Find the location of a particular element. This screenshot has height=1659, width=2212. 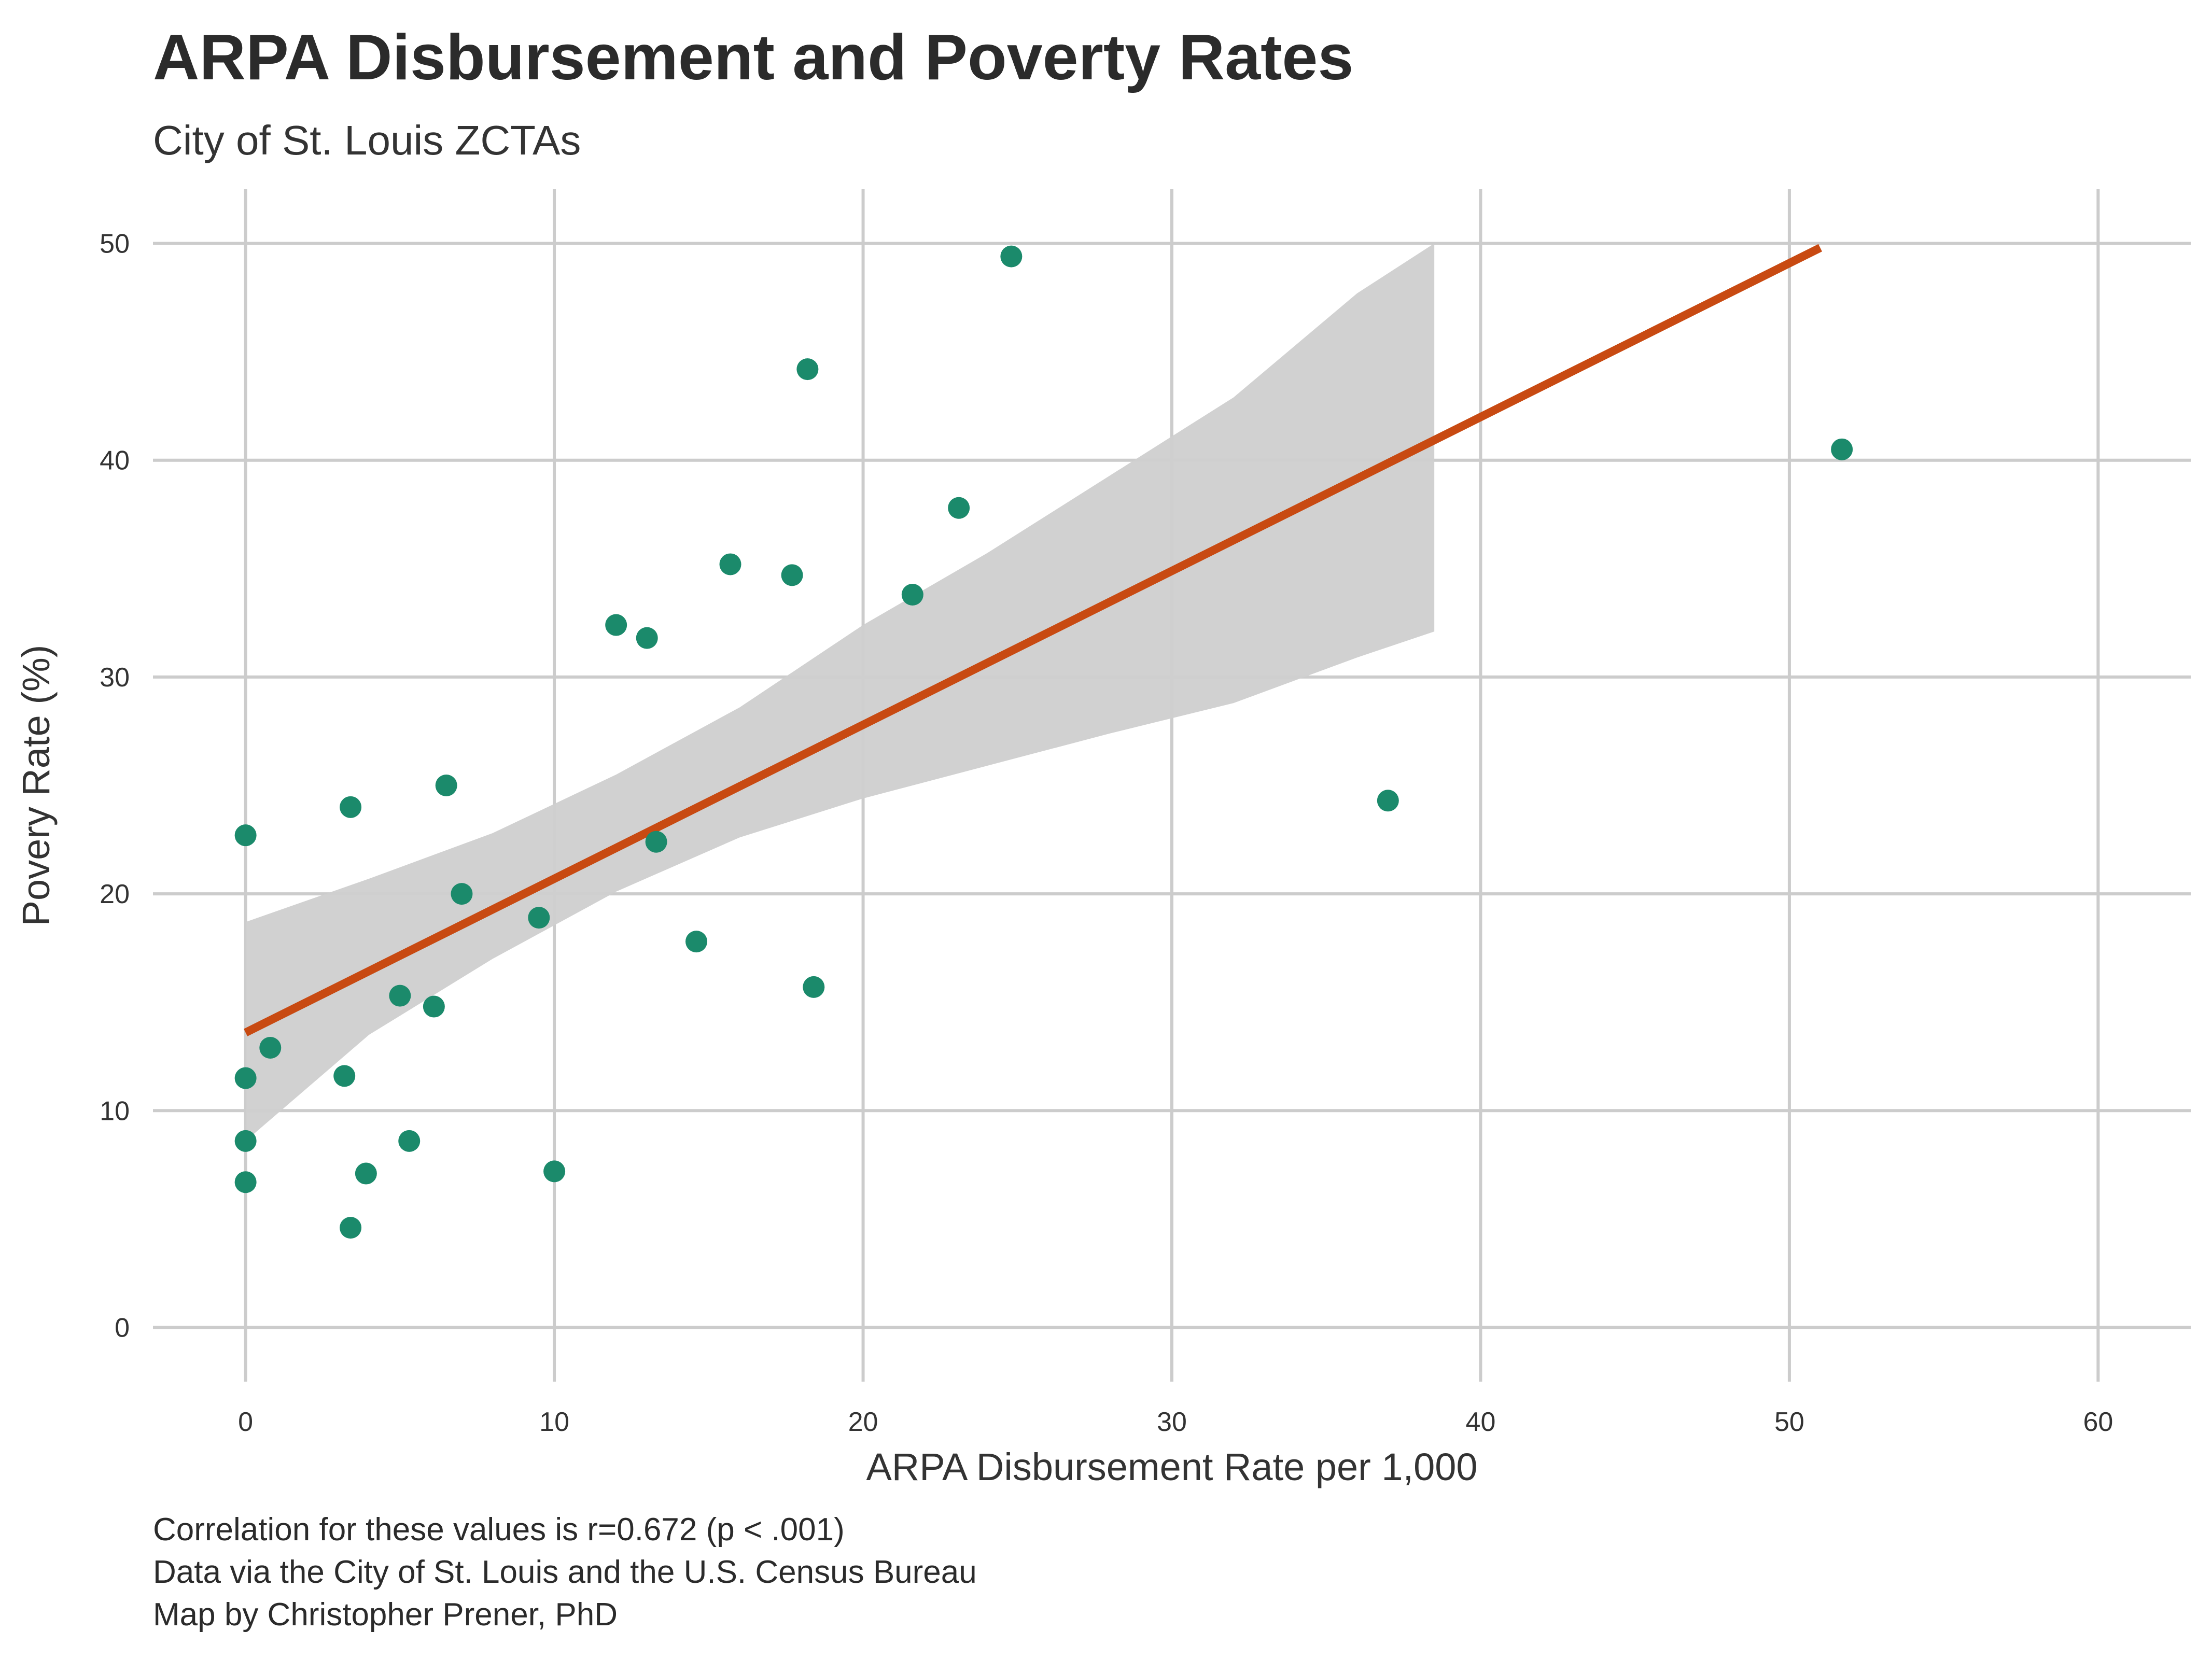

chart-subtitle: City of St. Louis ZCTAs is located at coordinates (367, 140).